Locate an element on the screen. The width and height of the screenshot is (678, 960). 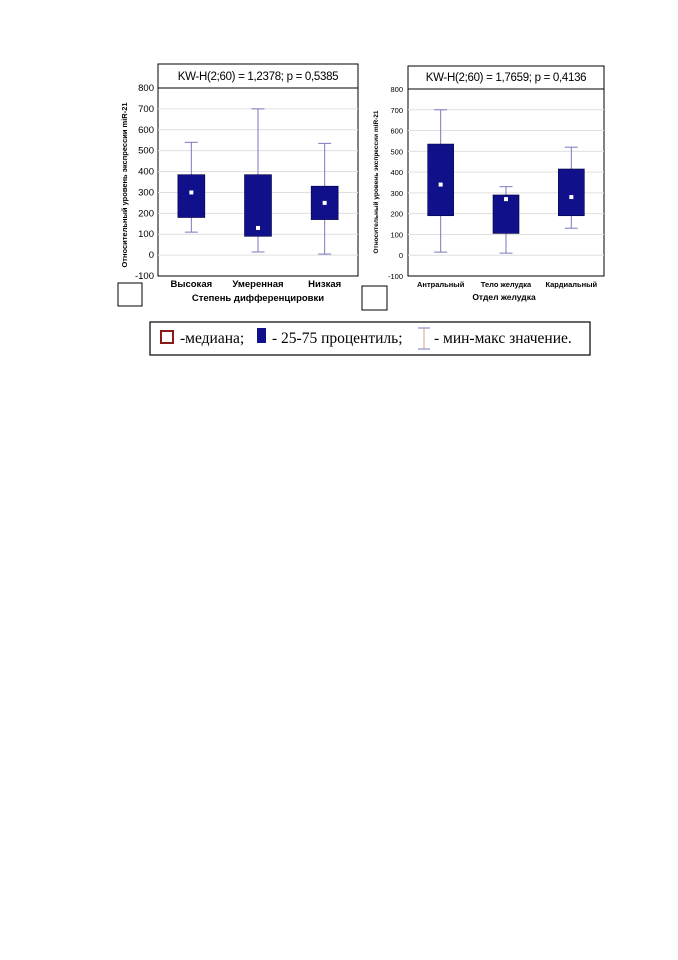
chart-left-boxes is located at coordinates (258, 181).